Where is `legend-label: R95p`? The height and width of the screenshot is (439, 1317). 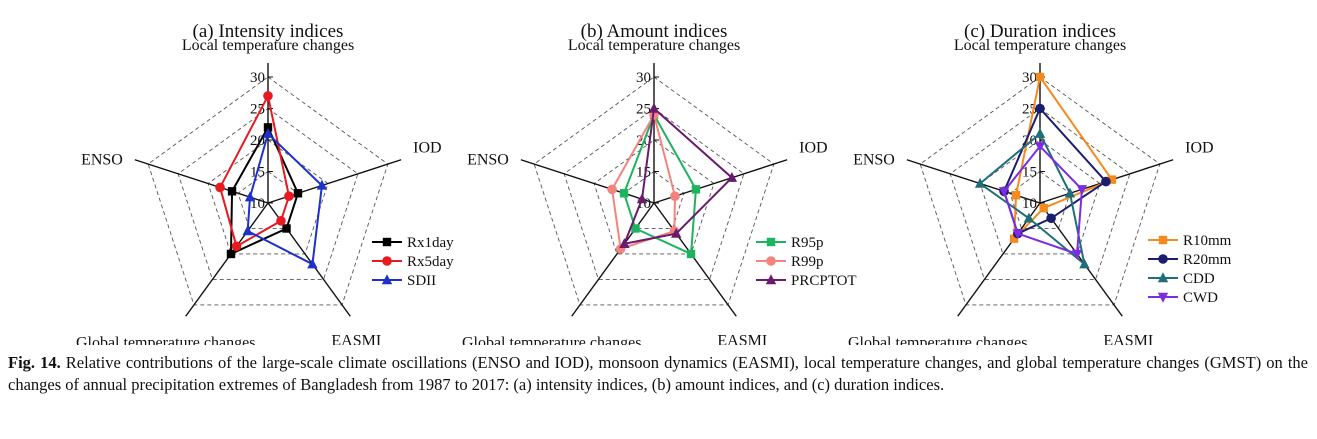
legend-label: R95p is located at coordinates (807, 243).